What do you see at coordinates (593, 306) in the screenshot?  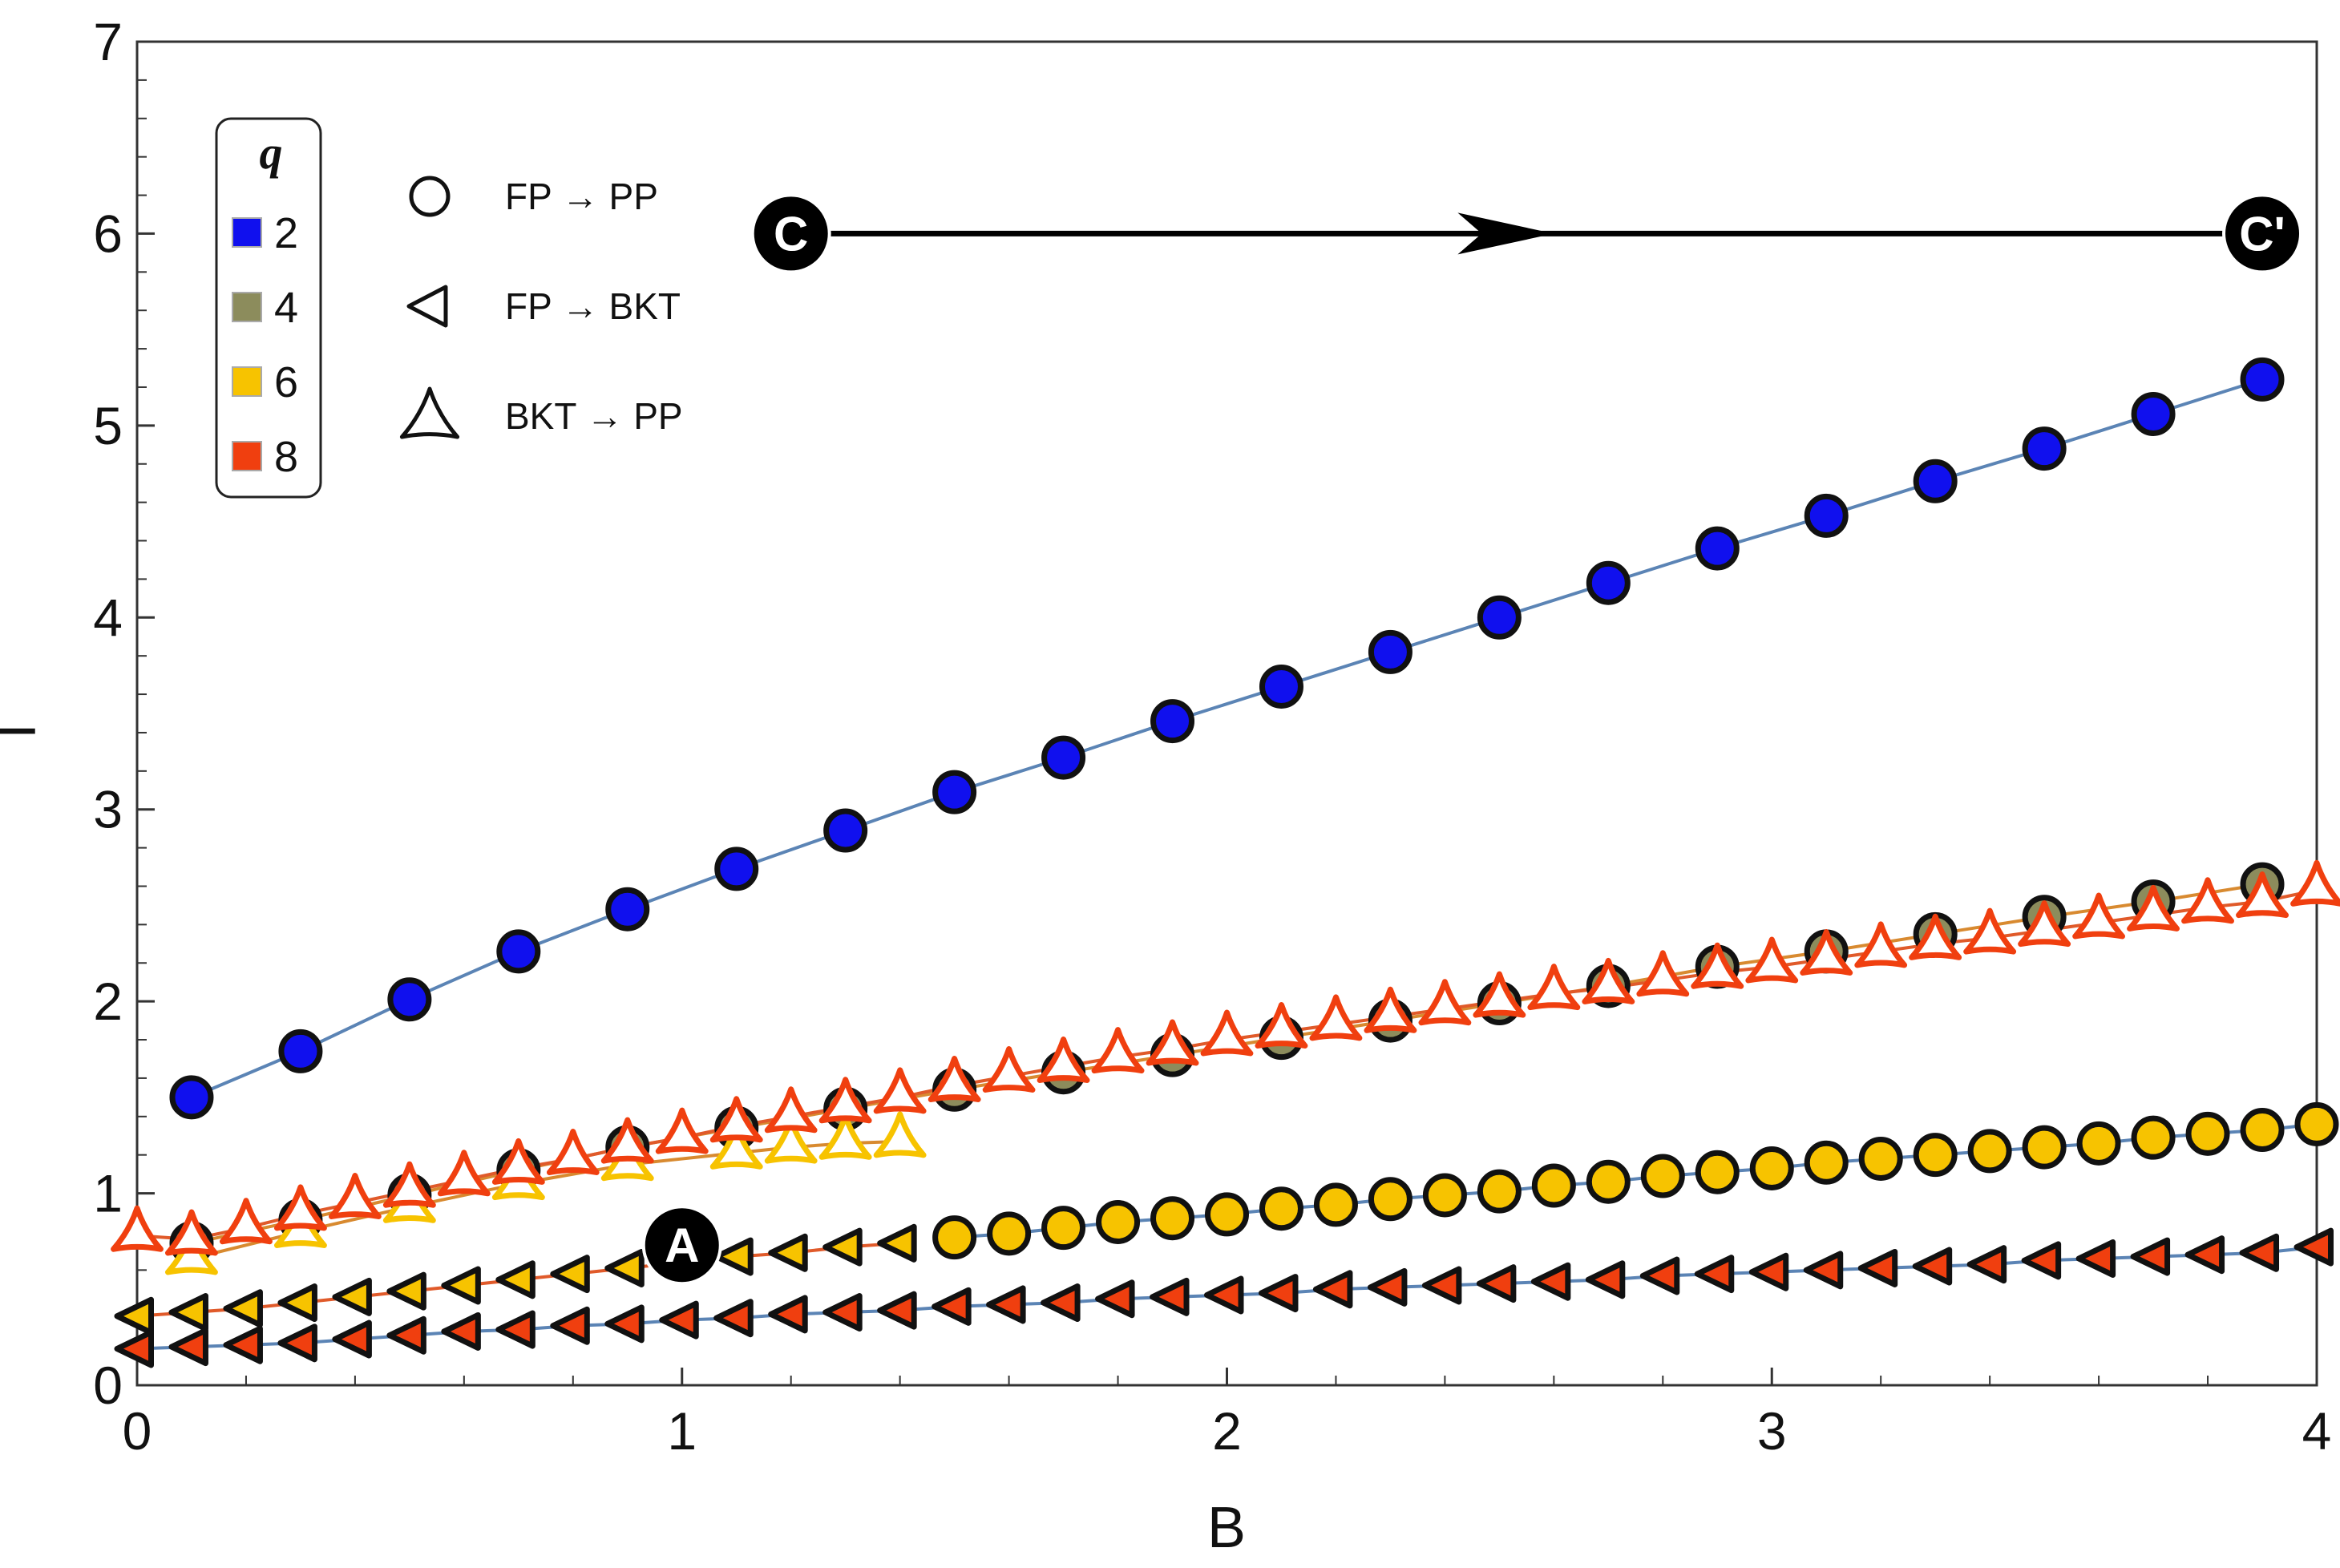 I see `legend-shape-label-1: FP → BKT` at bounding box center [593, 306].